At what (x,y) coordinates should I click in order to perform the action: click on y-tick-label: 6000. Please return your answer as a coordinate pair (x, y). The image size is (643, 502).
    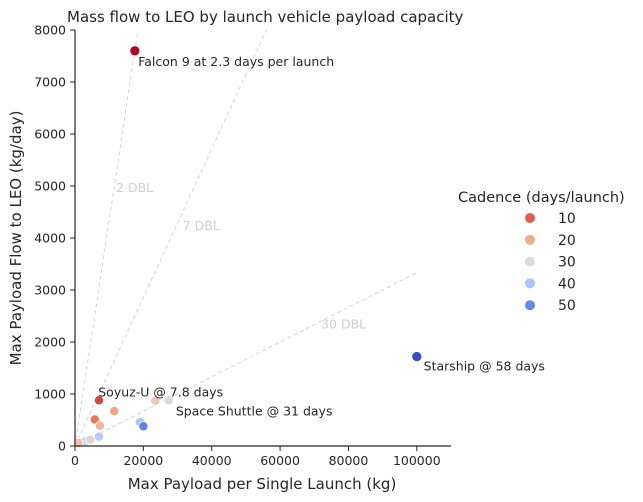
    Looking at the image, I should click on (50, 134).